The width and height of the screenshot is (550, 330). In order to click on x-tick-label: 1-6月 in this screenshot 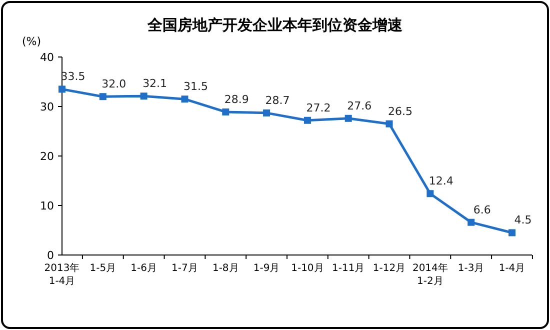, I will do `click(143, 268)`.